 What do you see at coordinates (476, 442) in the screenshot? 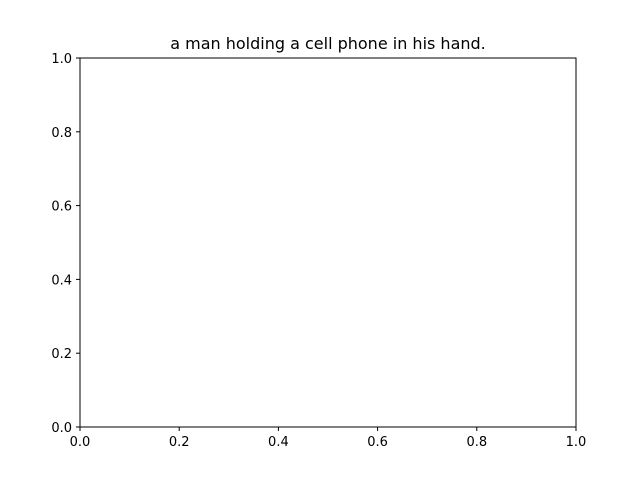
I see `x-tick-label: 0.8` at bounding box center [476, 442].